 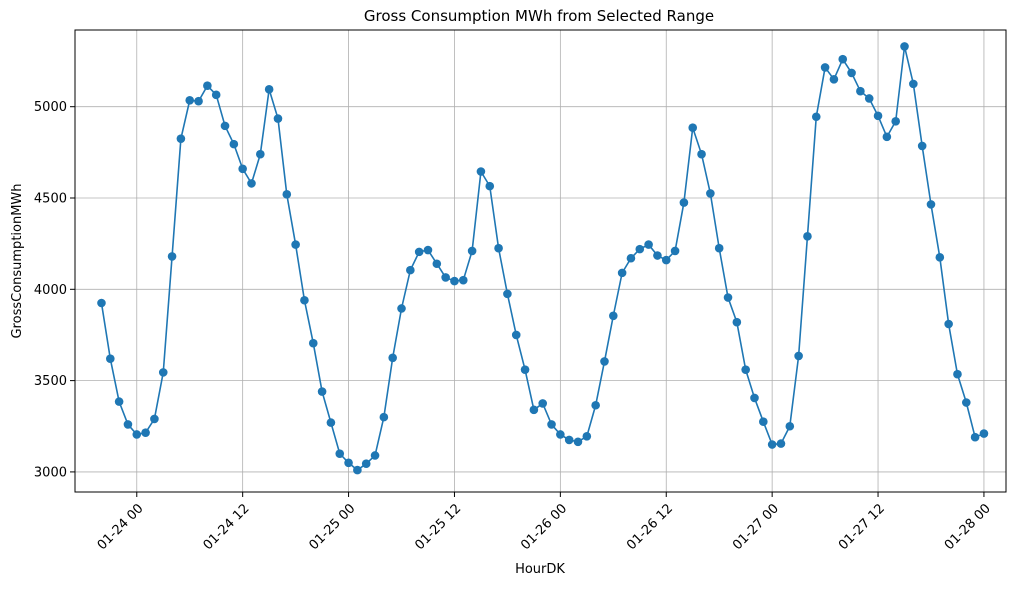 What do you see at coordinates (540, 569) in the screenshot?
I see `x-axis-label: HourDK` at bounding box center [540, 569].